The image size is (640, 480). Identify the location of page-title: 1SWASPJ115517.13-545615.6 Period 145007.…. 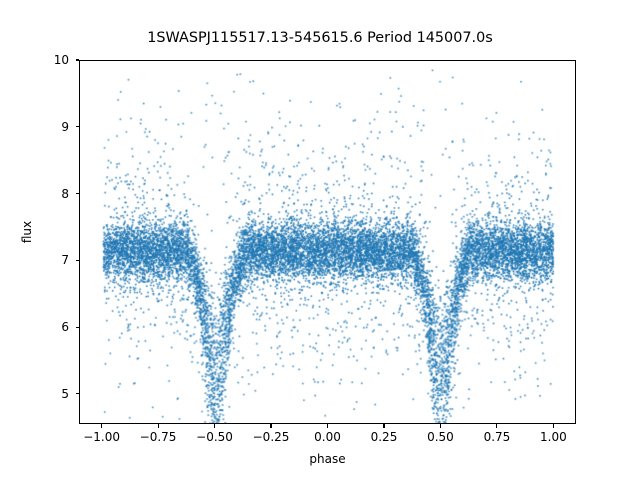
(320, 38).